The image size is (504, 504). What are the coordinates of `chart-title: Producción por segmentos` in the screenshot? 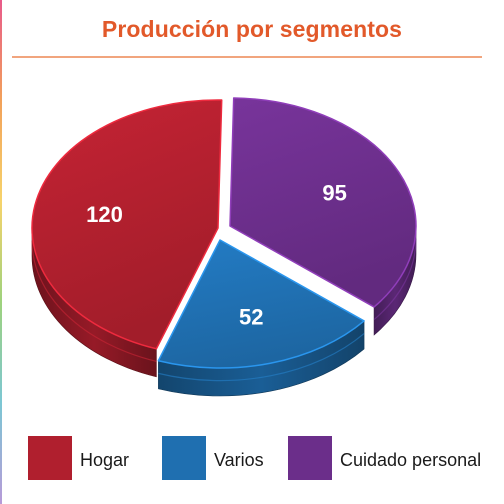 It's located at (252, 29).